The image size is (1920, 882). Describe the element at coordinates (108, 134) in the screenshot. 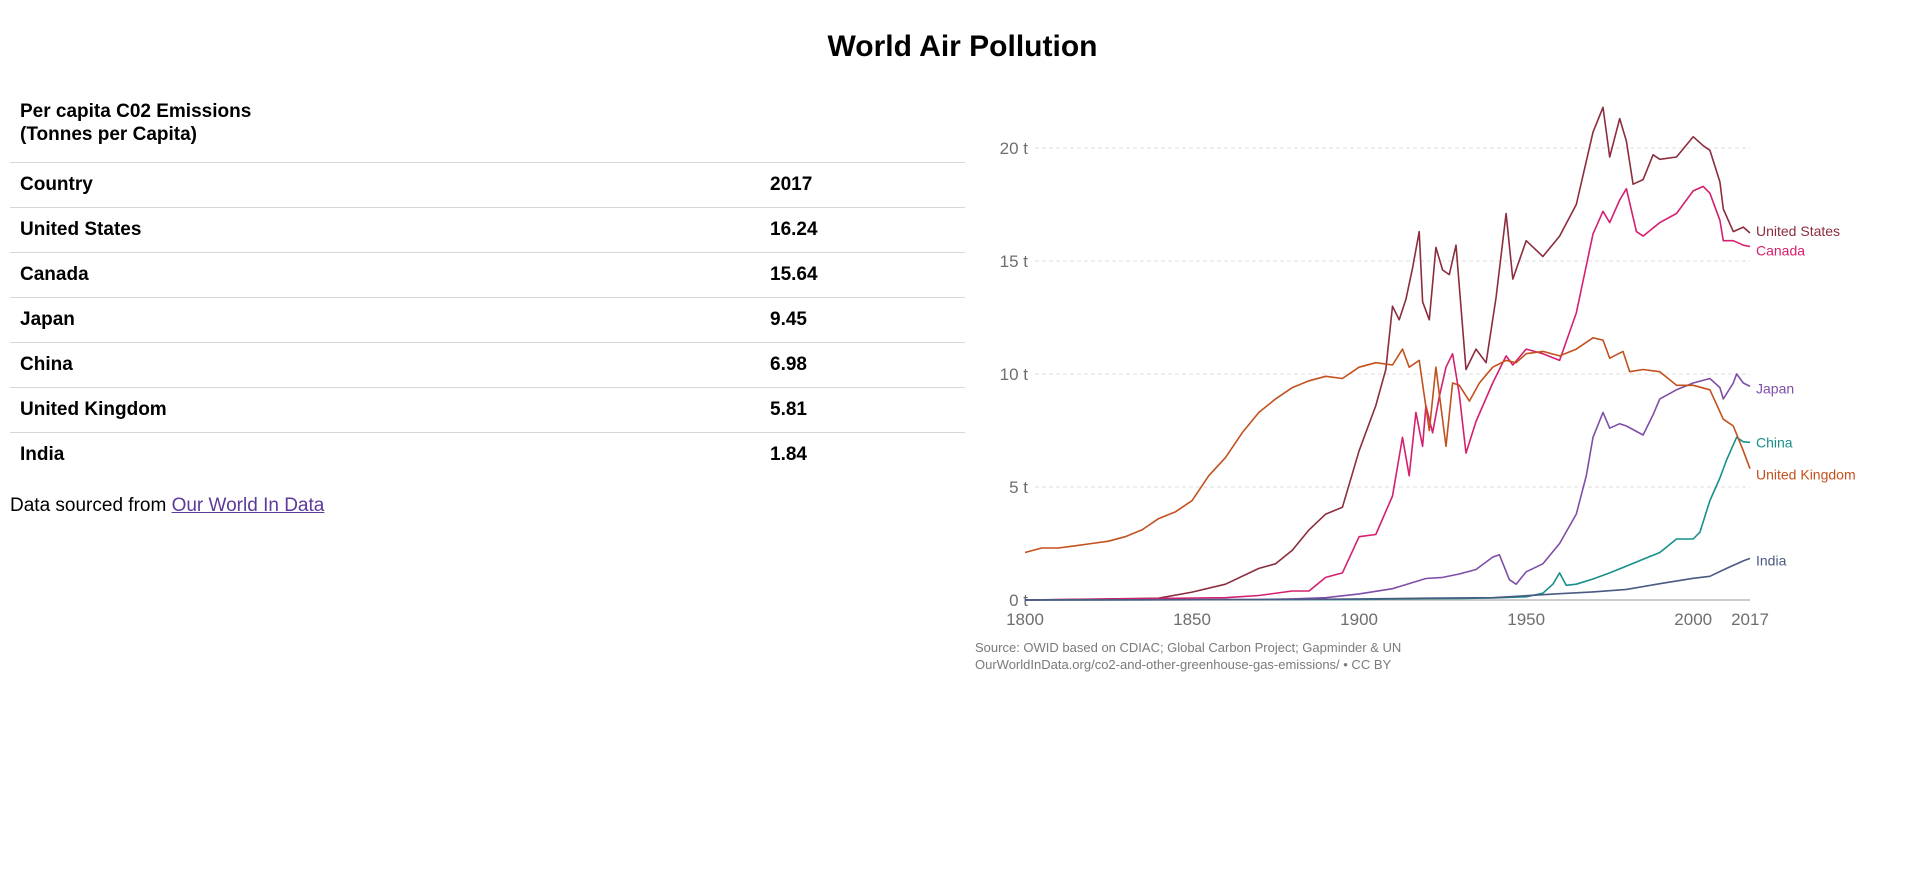

I see `table-caption-line2: (Tonnes per Capita)` at that location.